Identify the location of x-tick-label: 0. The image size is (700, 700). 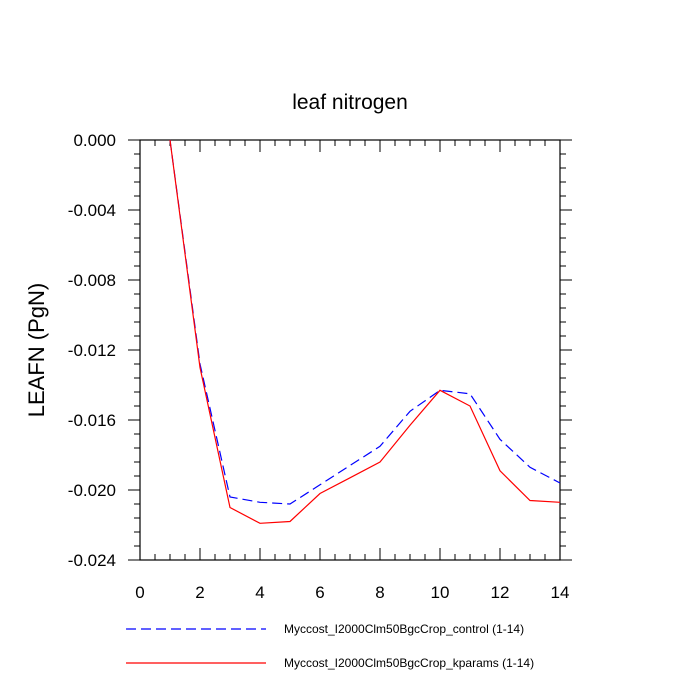
(139, 592).